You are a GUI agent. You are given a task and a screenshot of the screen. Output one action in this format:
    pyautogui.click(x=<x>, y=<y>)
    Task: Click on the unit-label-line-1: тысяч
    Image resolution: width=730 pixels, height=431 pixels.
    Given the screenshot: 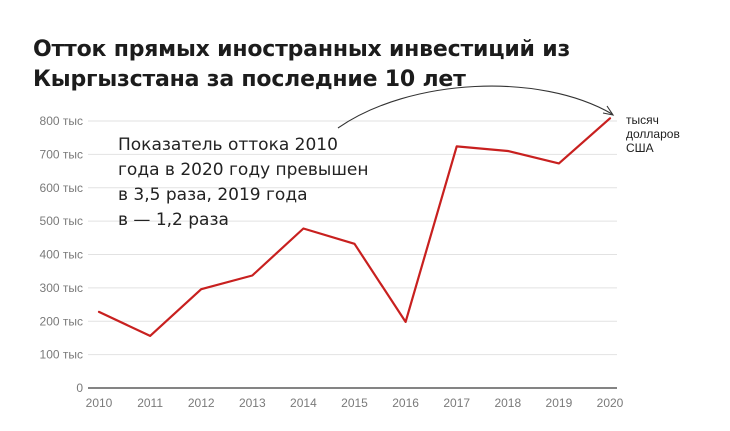 What is the action you would take?
    pyautogui.click(x=642, y=120)
    